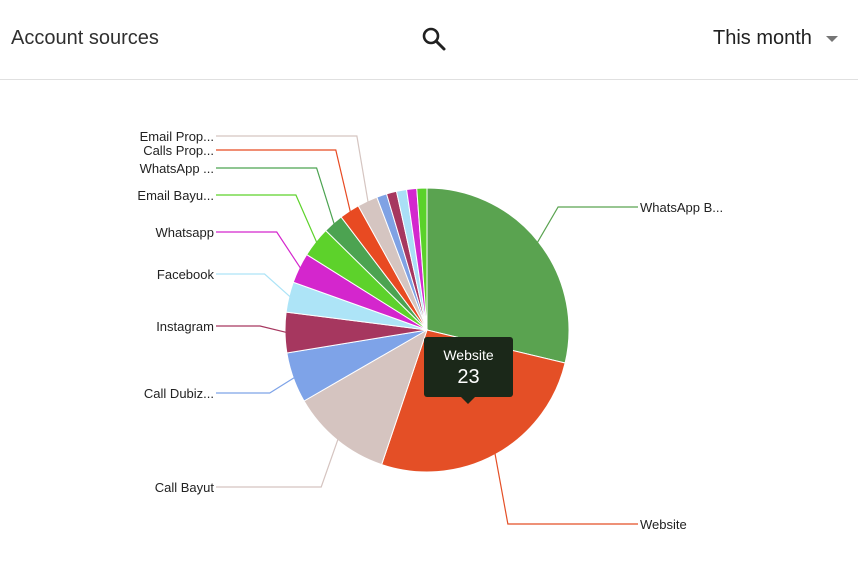 Image resolution: width=858 pixels, height=570 pixels. Describe the element at coordinates (185, 487) in the screenshot. I see `slice-label: Call Bayut` at that location.